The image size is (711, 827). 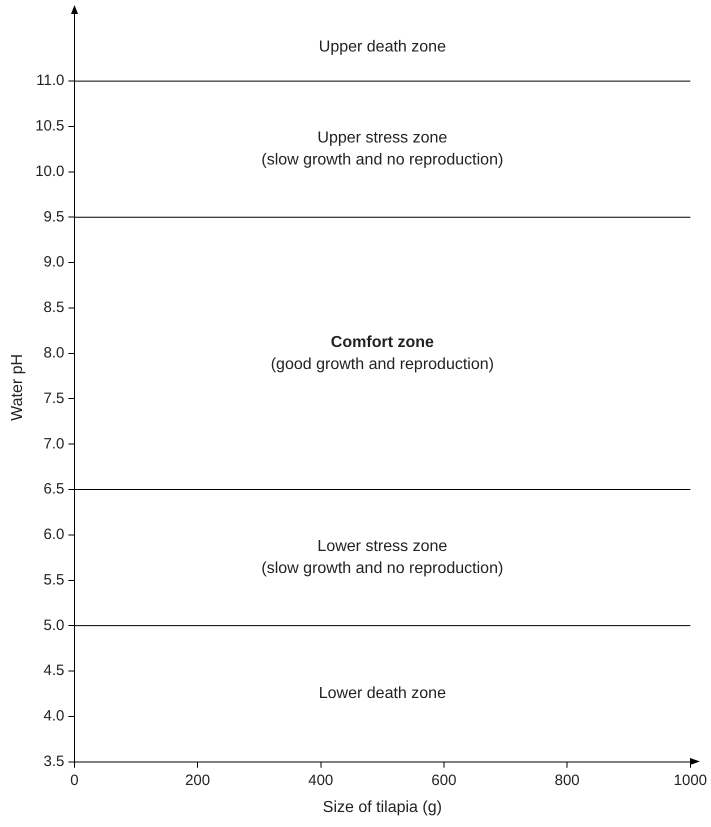 What do you see at coordinates (54, 671) in the screenshot?
I see `y-tick-label: 4.5` at bounding box center [54, 671].